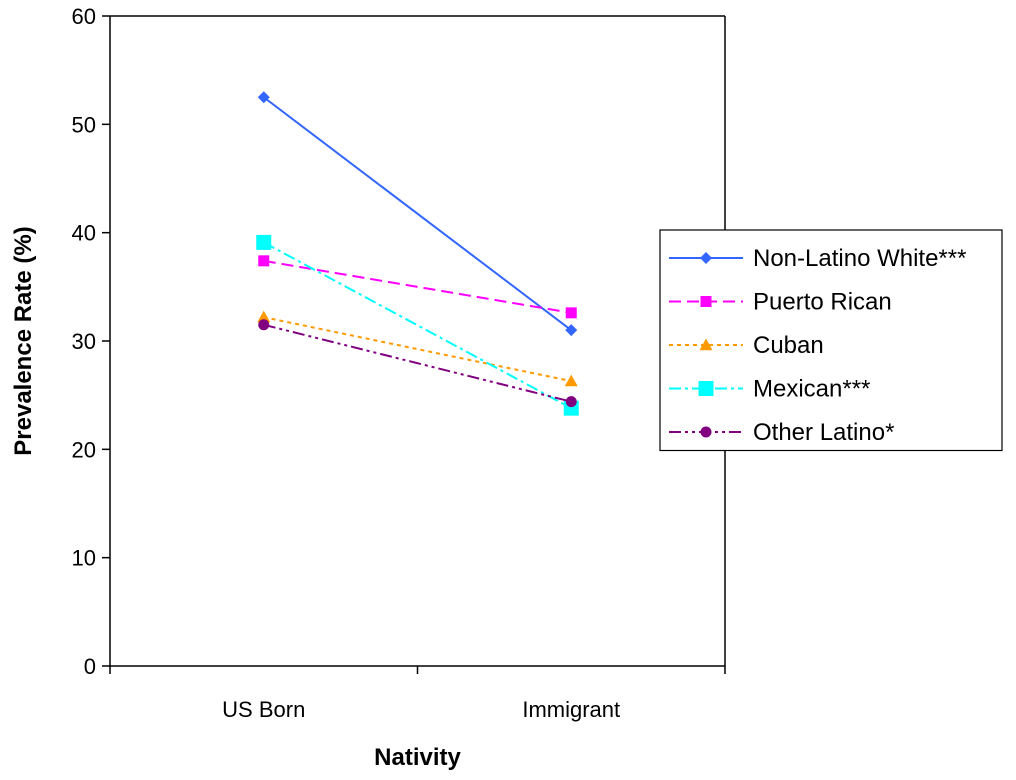 The height and width of the screenshot is (780, 1016). I want to click on y-tick-label: 50, so click(84, 124).